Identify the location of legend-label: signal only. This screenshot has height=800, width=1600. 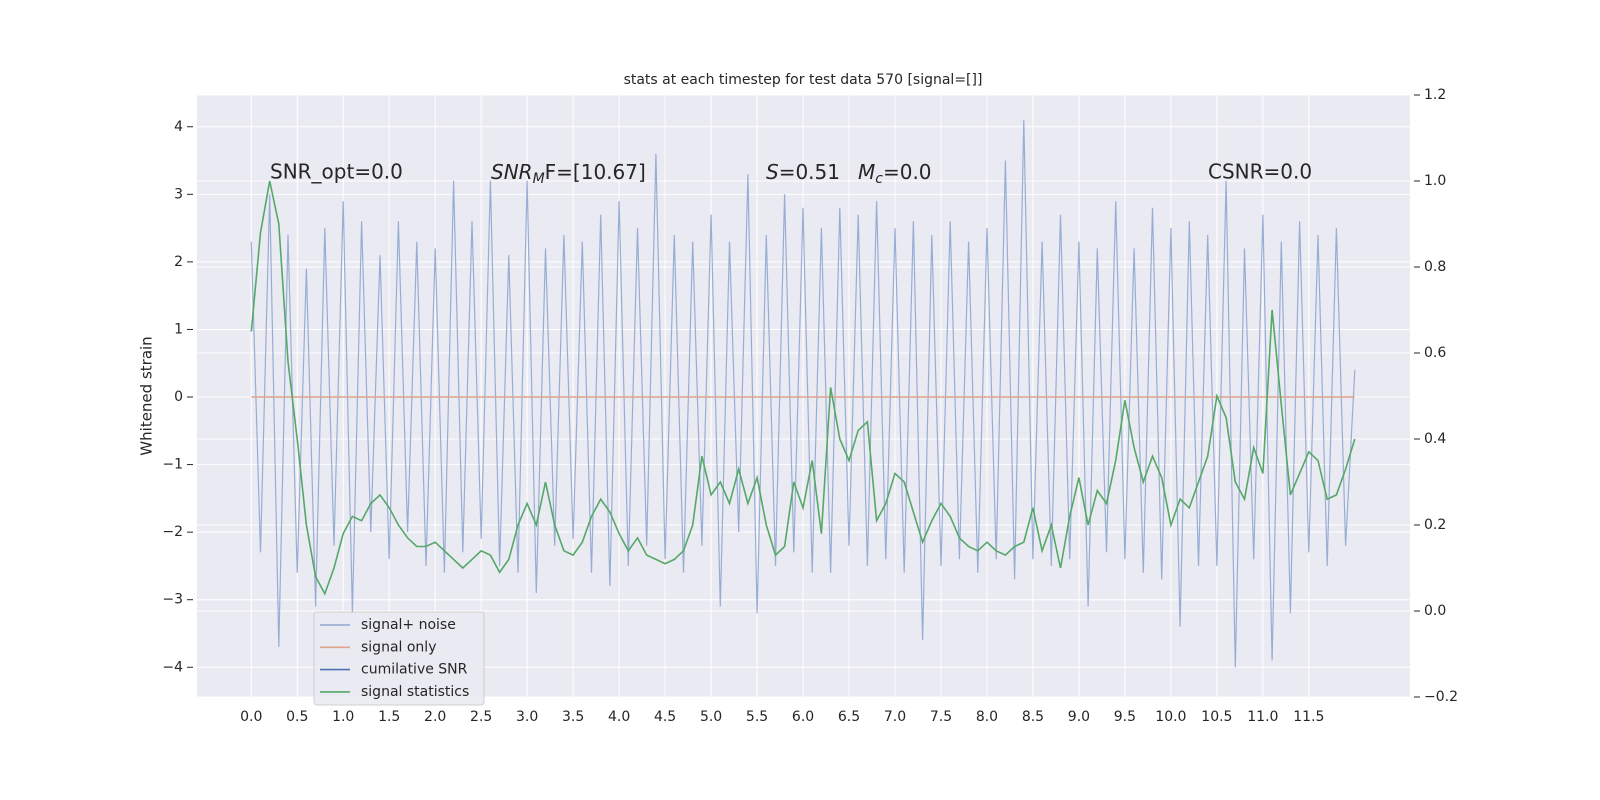
(398, 647).